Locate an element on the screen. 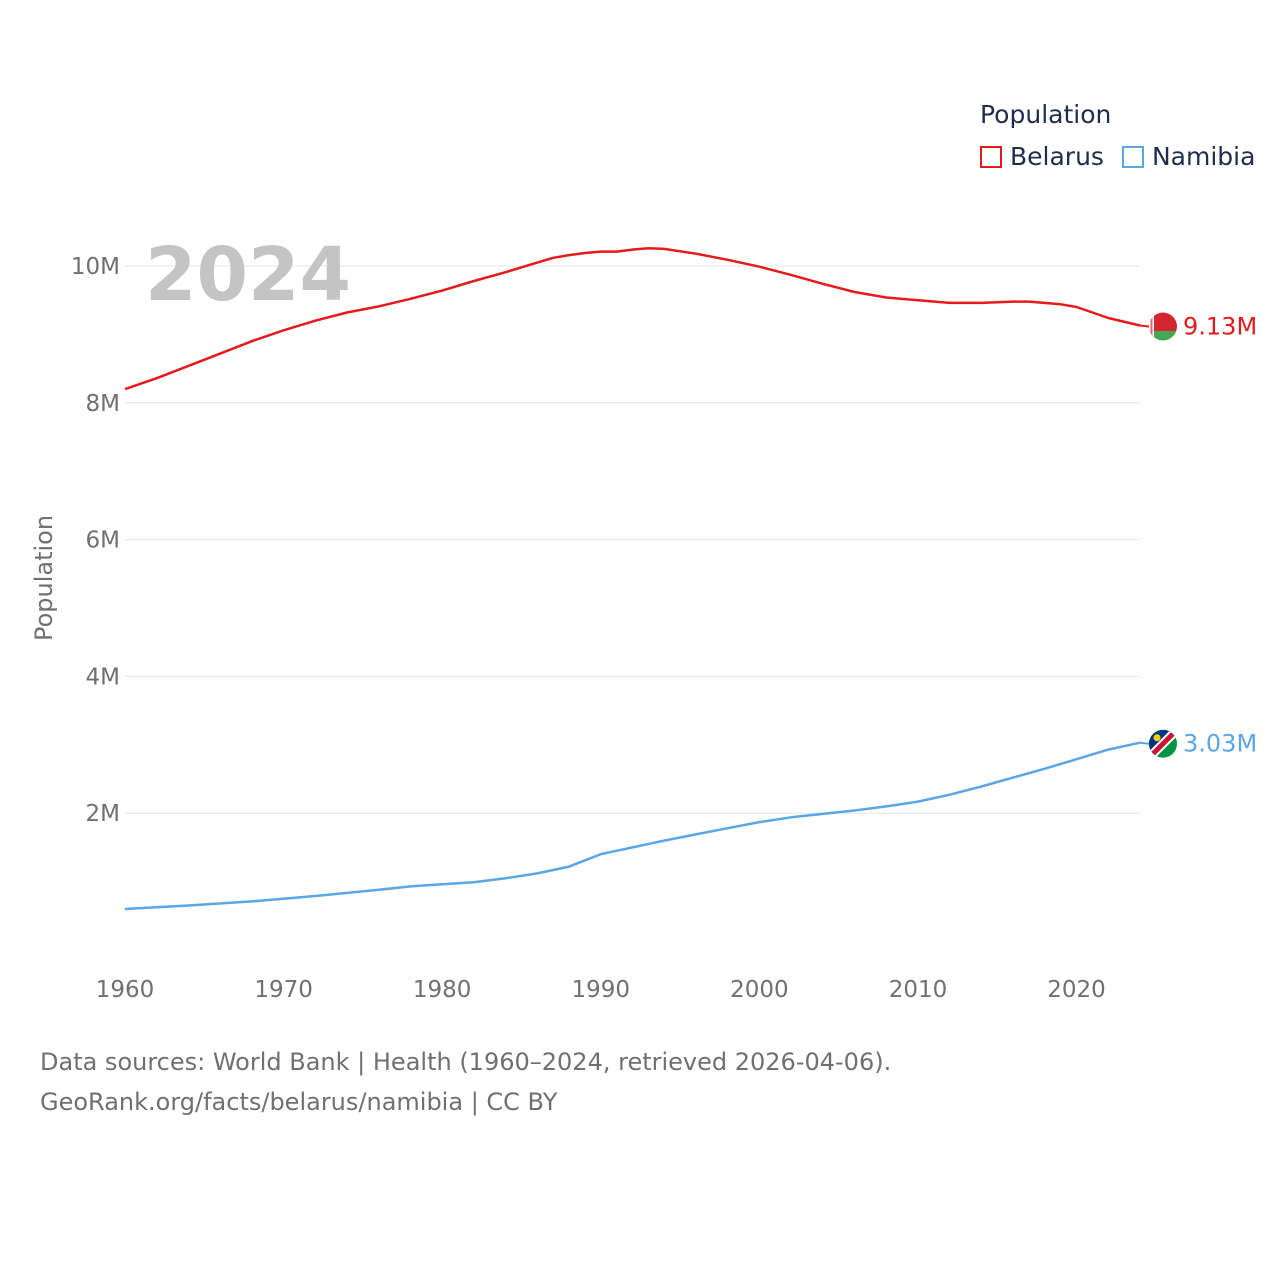 This screenshot has width=1280, height=1280. legend-item-belarus: Belarus is located at coordinates (1042, 156).